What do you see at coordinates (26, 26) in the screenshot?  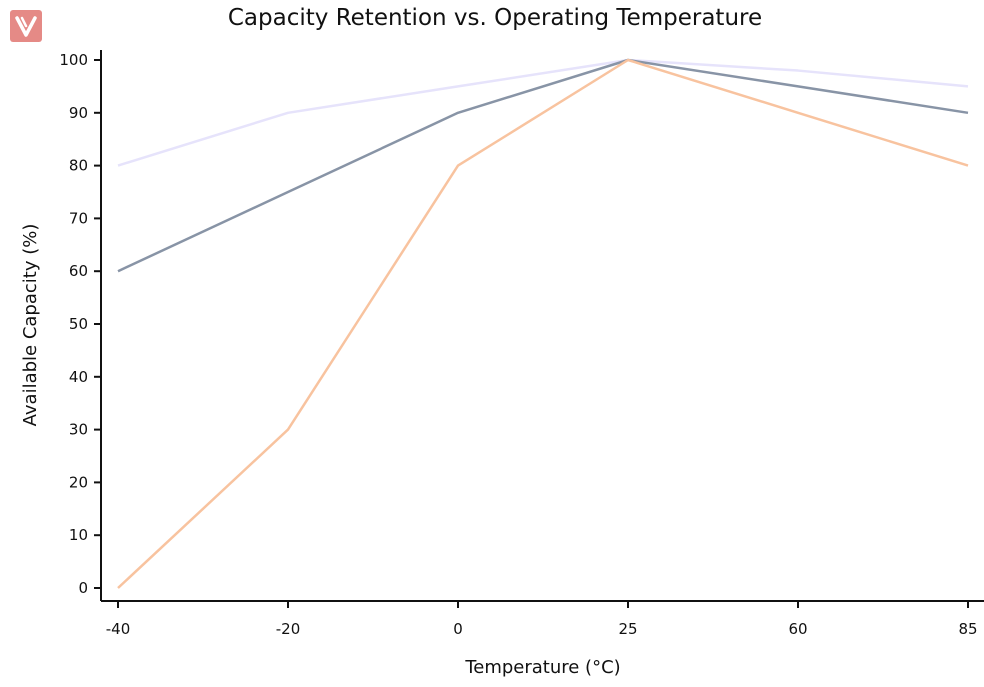 I see `v-logo-icon` at bounding box center [26, 26].